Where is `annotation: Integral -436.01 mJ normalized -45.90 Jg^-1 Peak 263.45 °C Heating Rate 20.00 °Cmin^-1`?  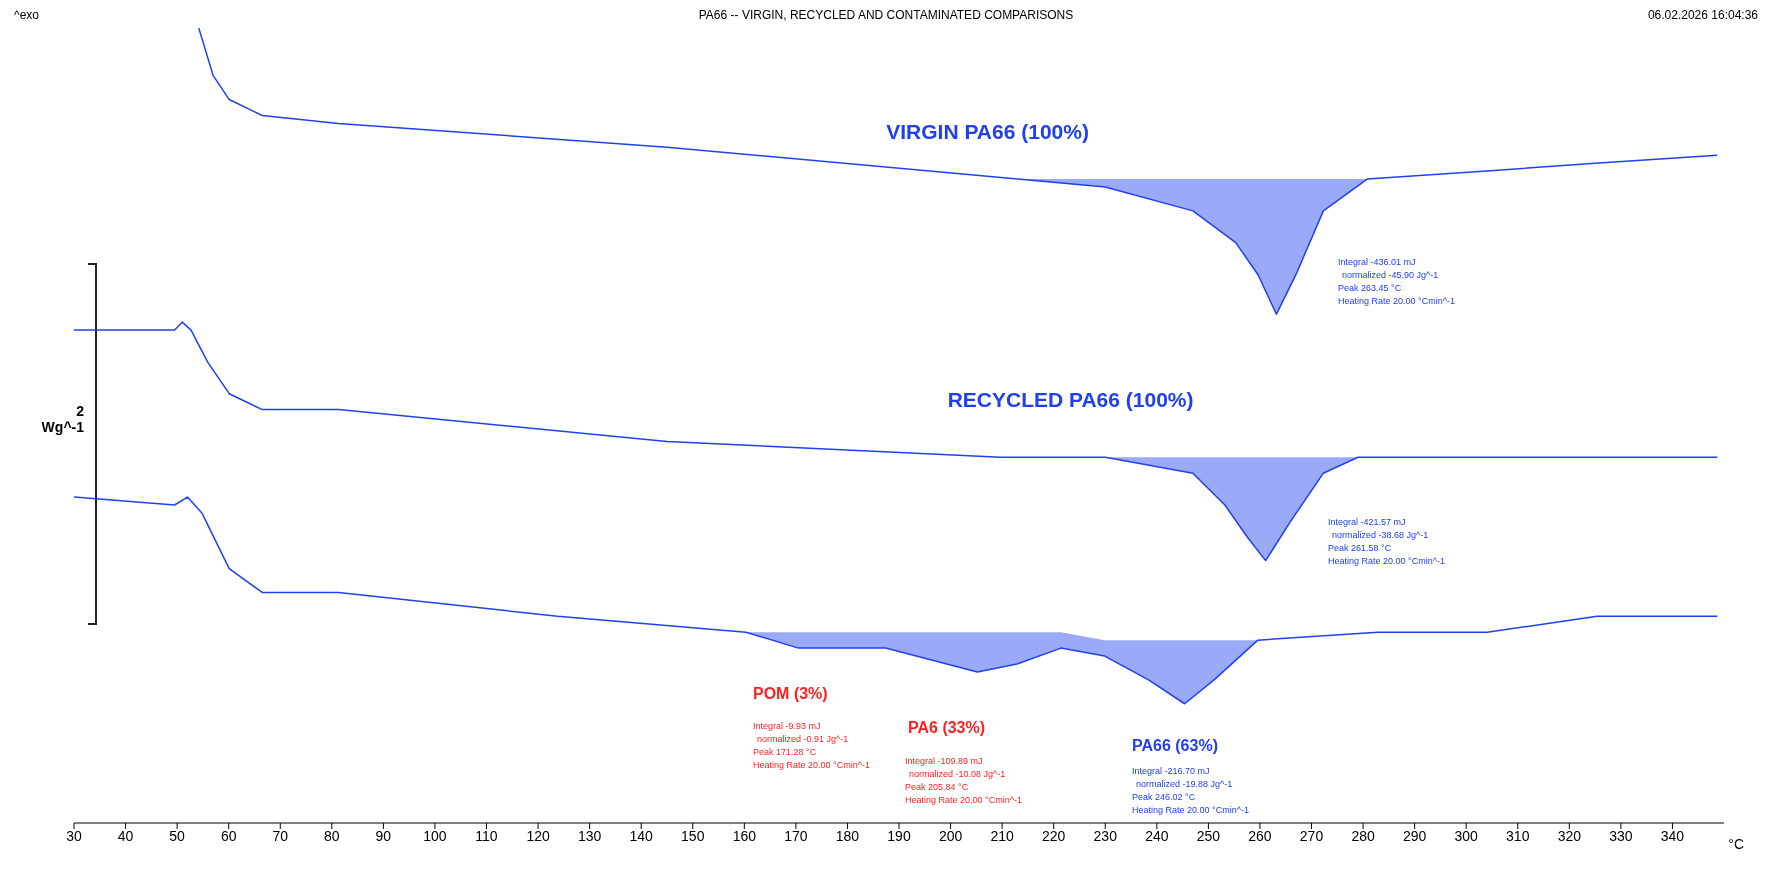
annotation: Integral -436.01 mJ normalized -45.90 Jg^-1 Peak 263.45 °C Heating Rate 20.00 °Cmin^-1 is located at coordinates (1396, 282).